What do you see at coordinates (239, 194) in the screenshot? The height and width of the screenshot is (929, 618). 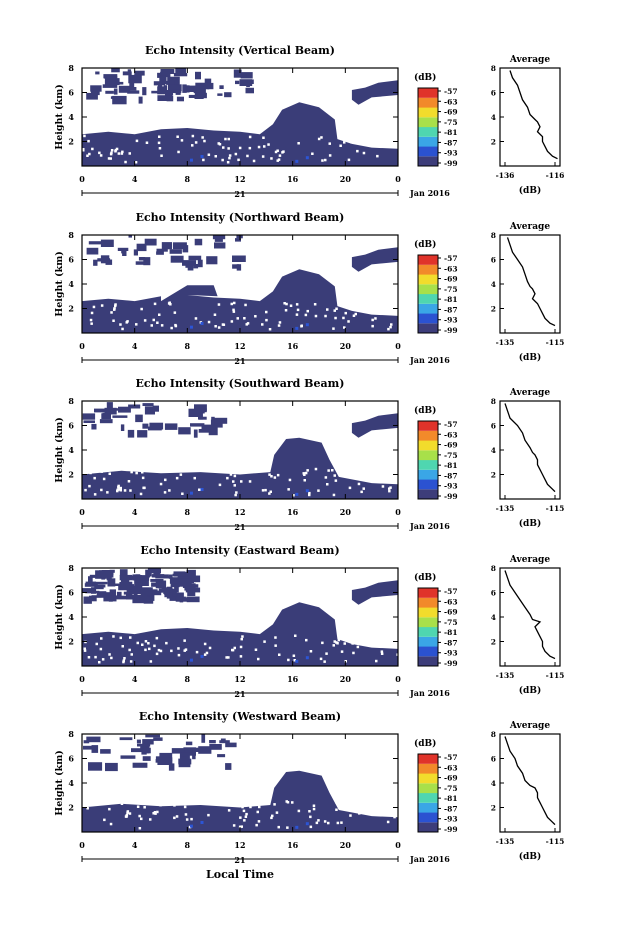 I see `day-label: 21` at bounding box center [239, 194].